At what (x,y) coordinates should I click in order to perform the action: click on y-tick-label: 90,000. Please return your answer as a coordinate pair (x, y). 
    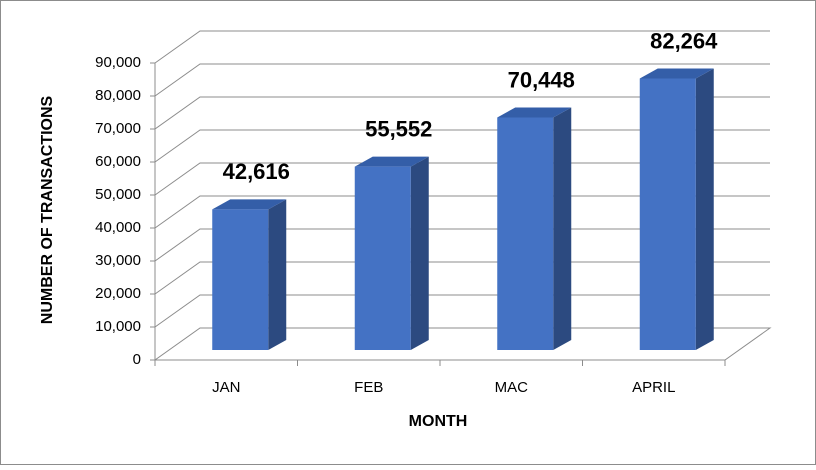
    Looking at the image, I should click on (118, 62).